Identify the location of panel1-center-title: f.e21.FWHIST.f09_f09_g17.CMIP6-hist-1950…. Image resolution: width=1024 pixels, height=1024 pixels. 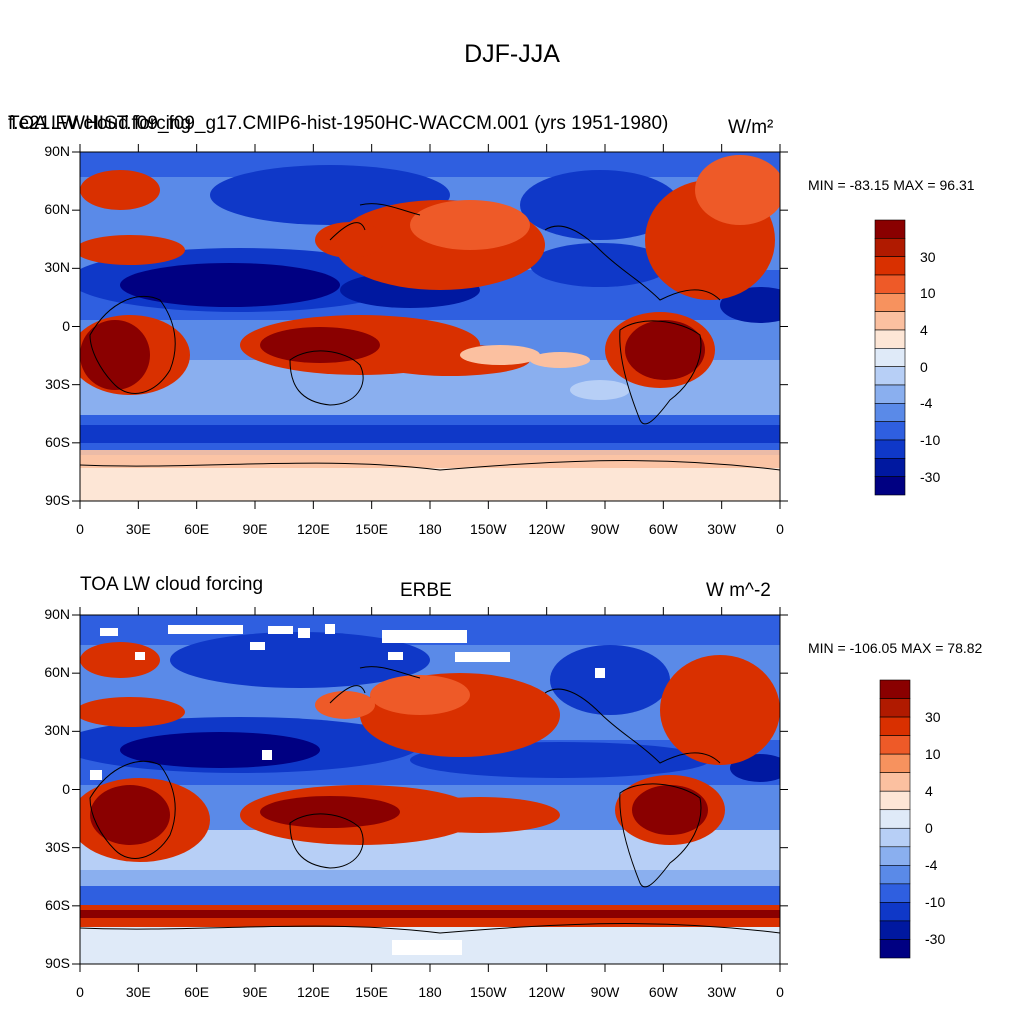
(338, 123).